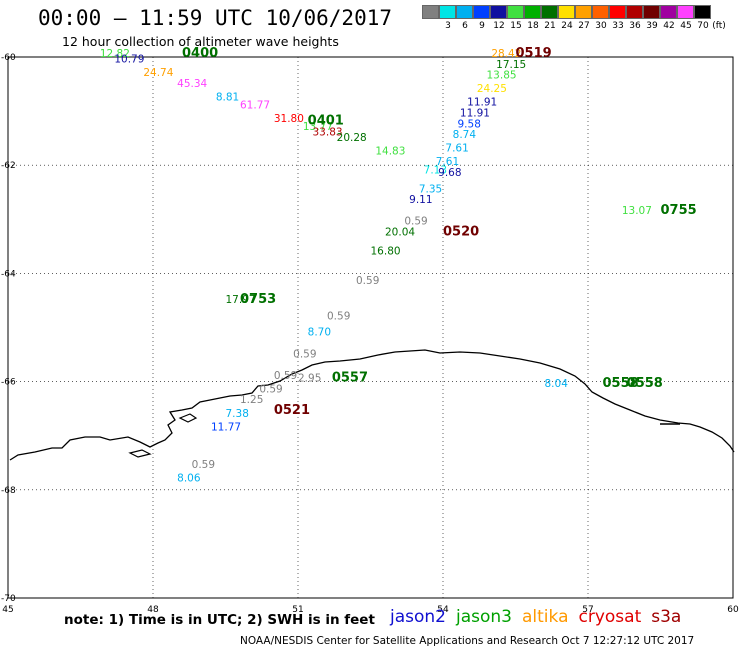 The height and width of the screenshot is (650, 740). I want to click on wave-height-label: 9.58, so click(469, 124).